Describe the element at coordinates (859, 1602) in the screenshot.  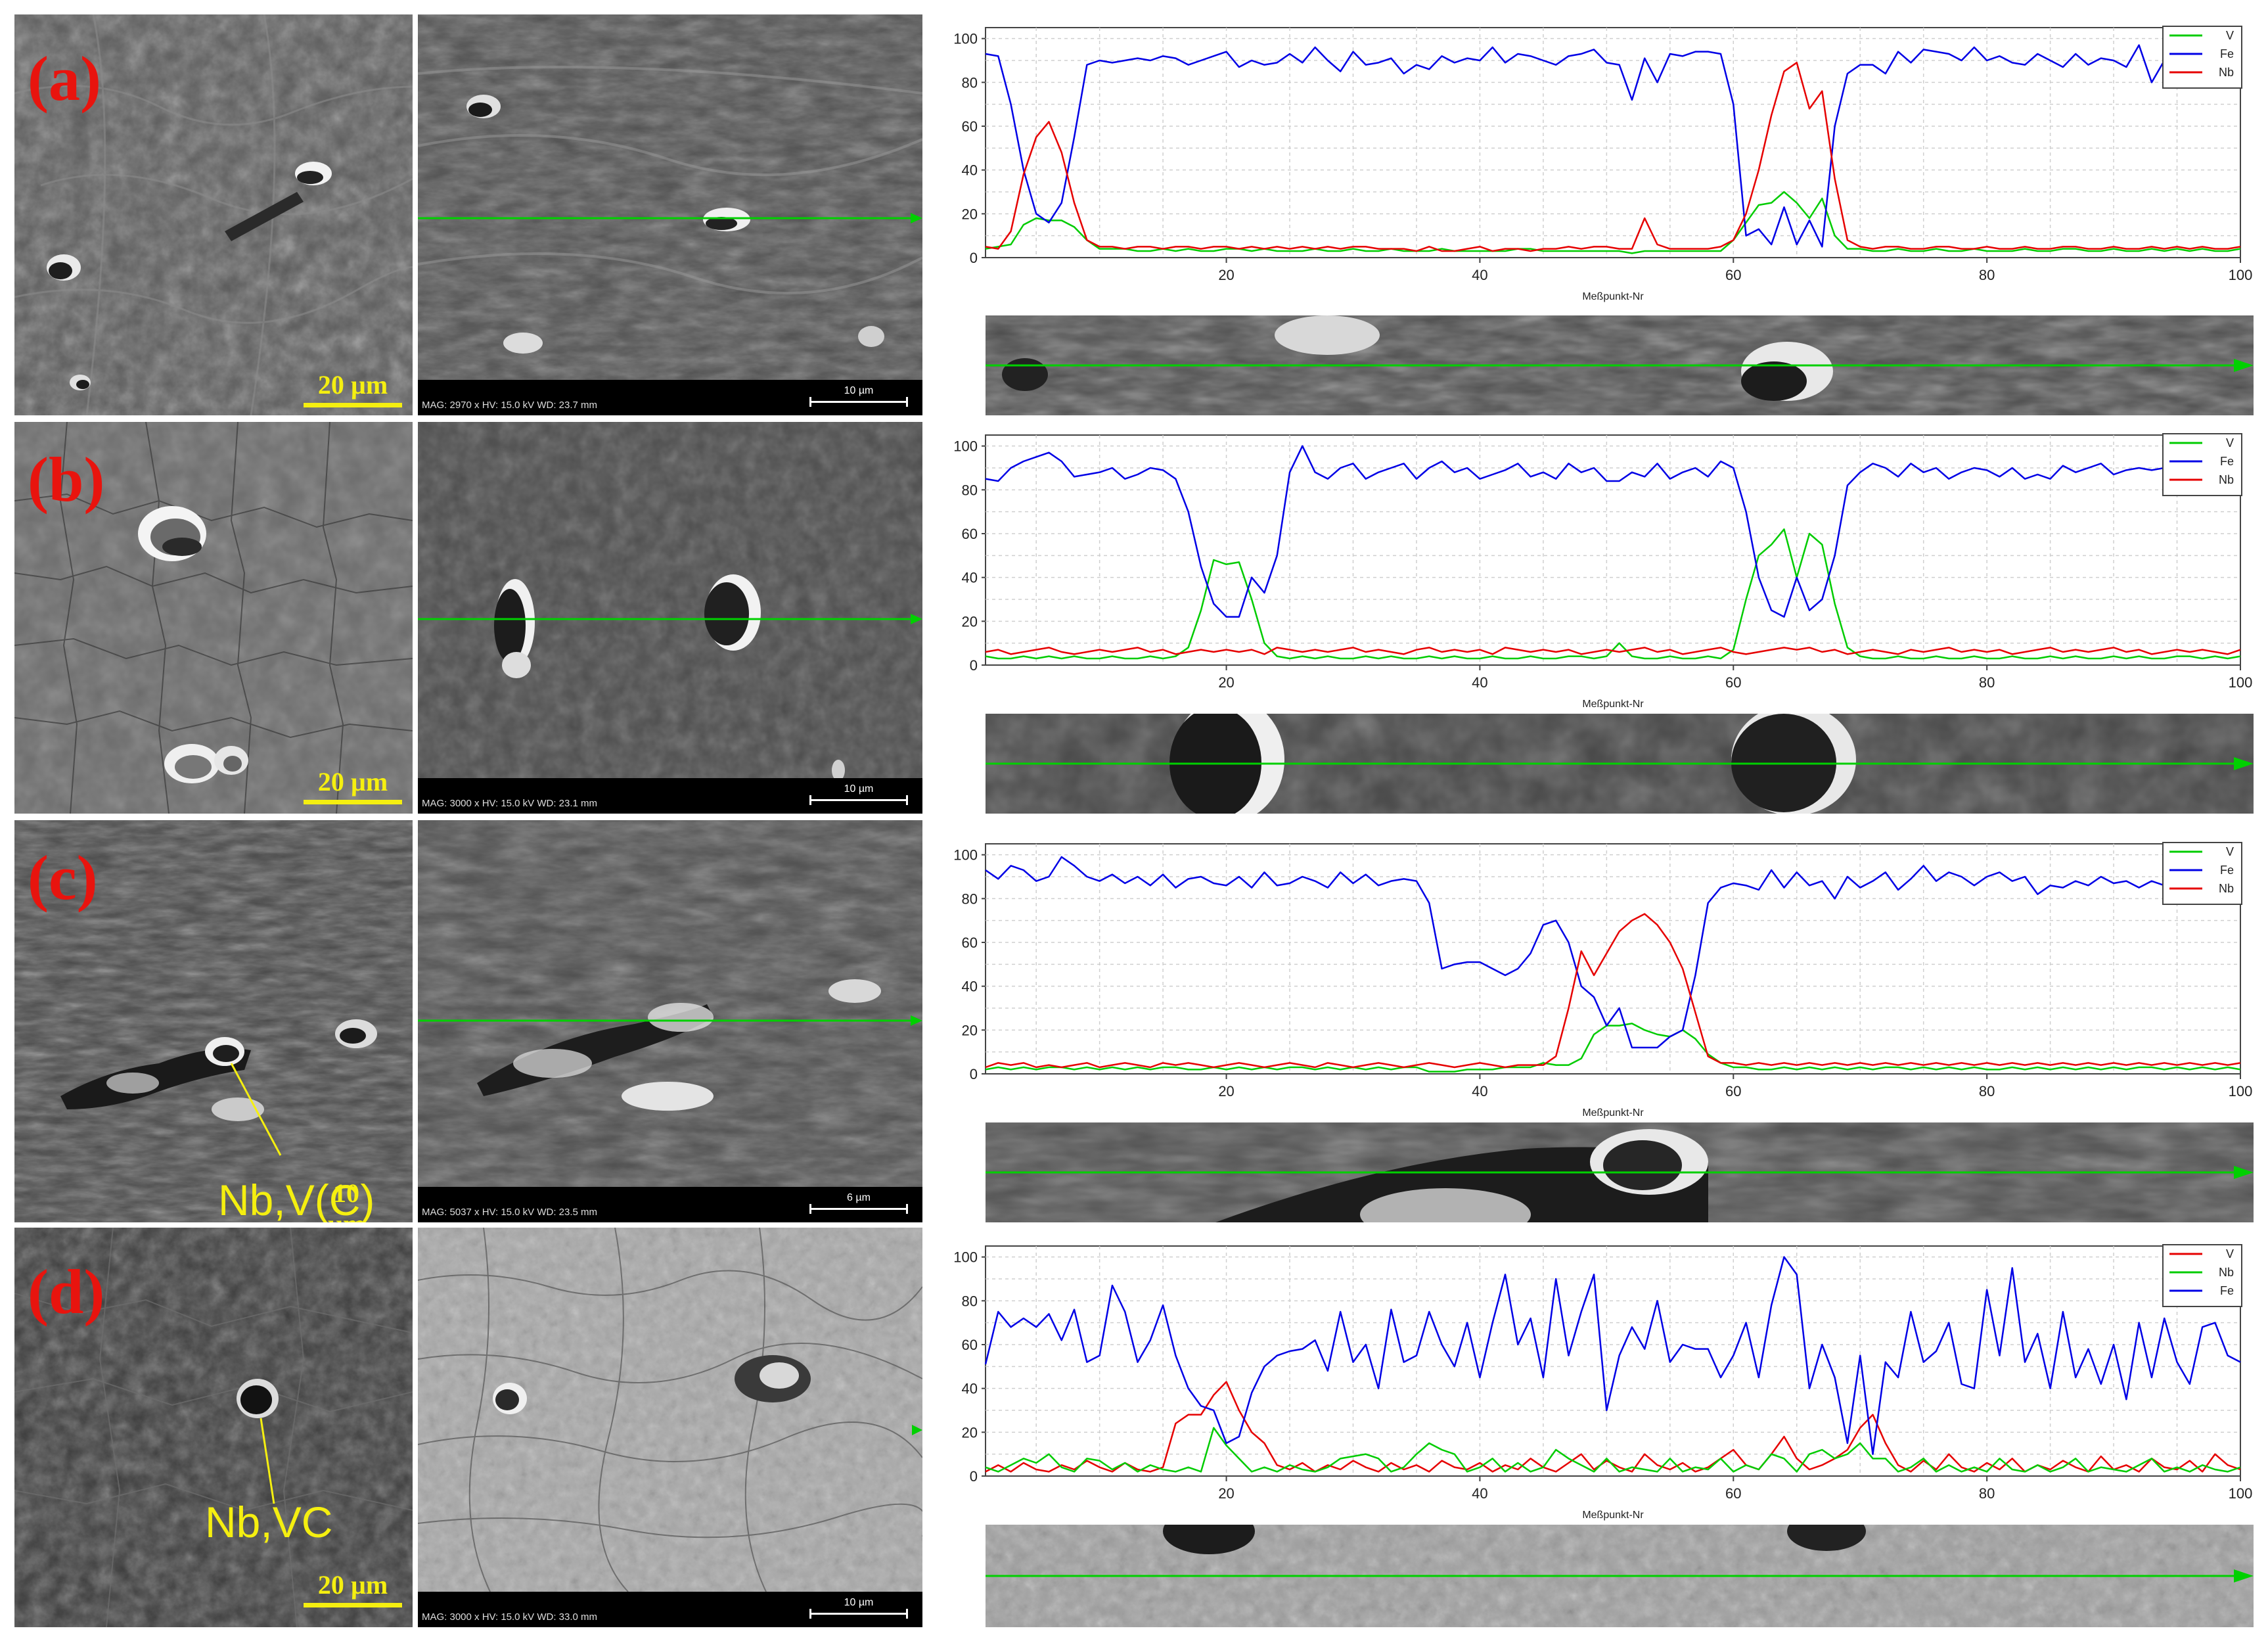
I see `sem-scale-d-text: 10 µm` at that location.